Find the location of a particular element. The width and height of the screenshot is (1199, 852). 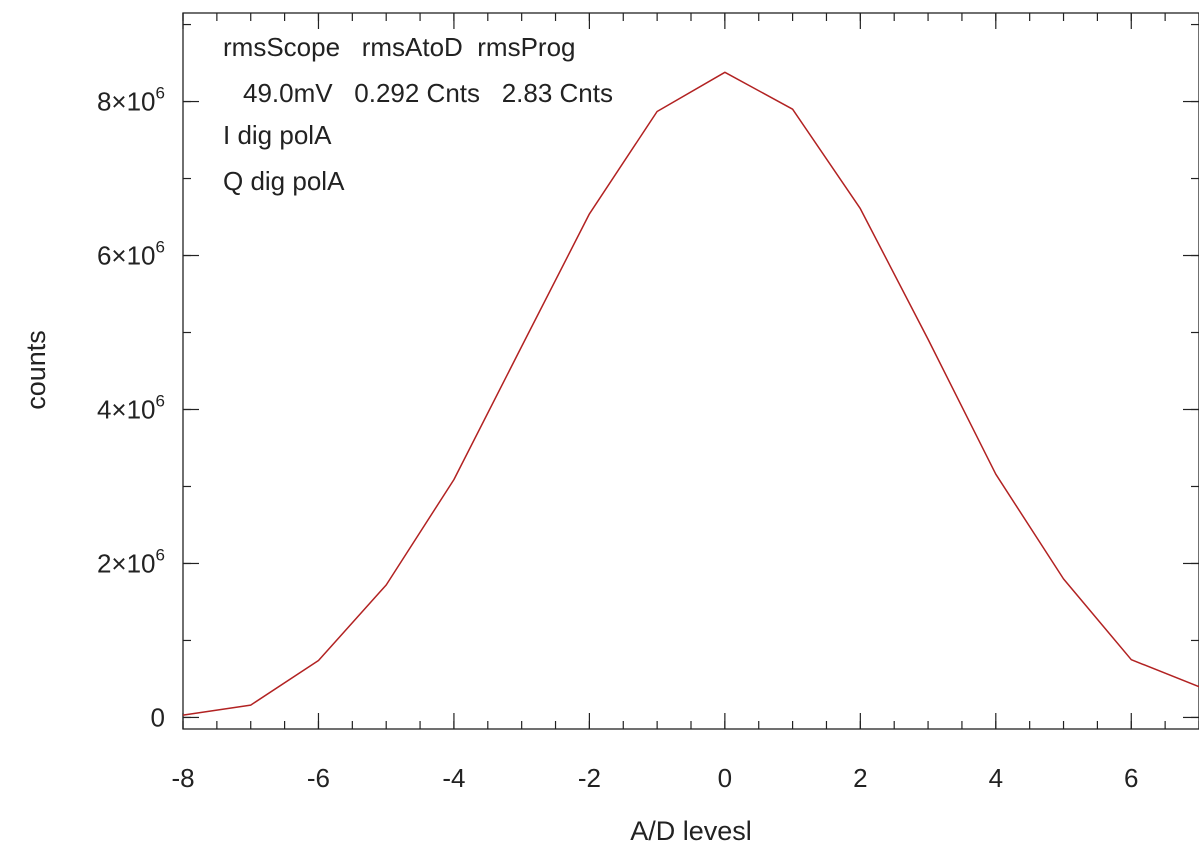

x-axis-label: A/D levesl is located at coordinates (691, 831).